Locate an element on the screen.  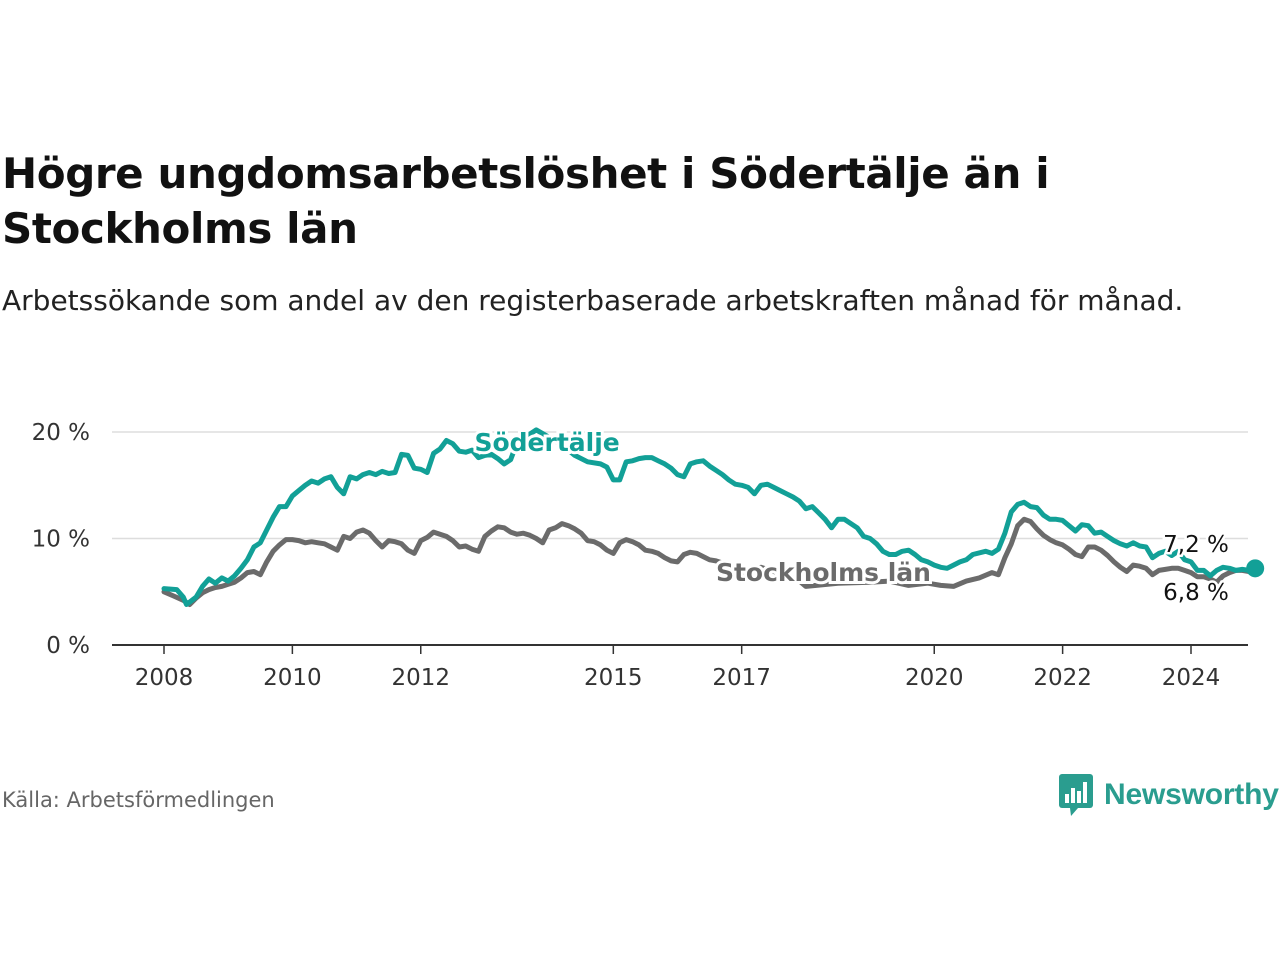
series-label-sodertalje: Södertälje is located at coordinates (546, 442).